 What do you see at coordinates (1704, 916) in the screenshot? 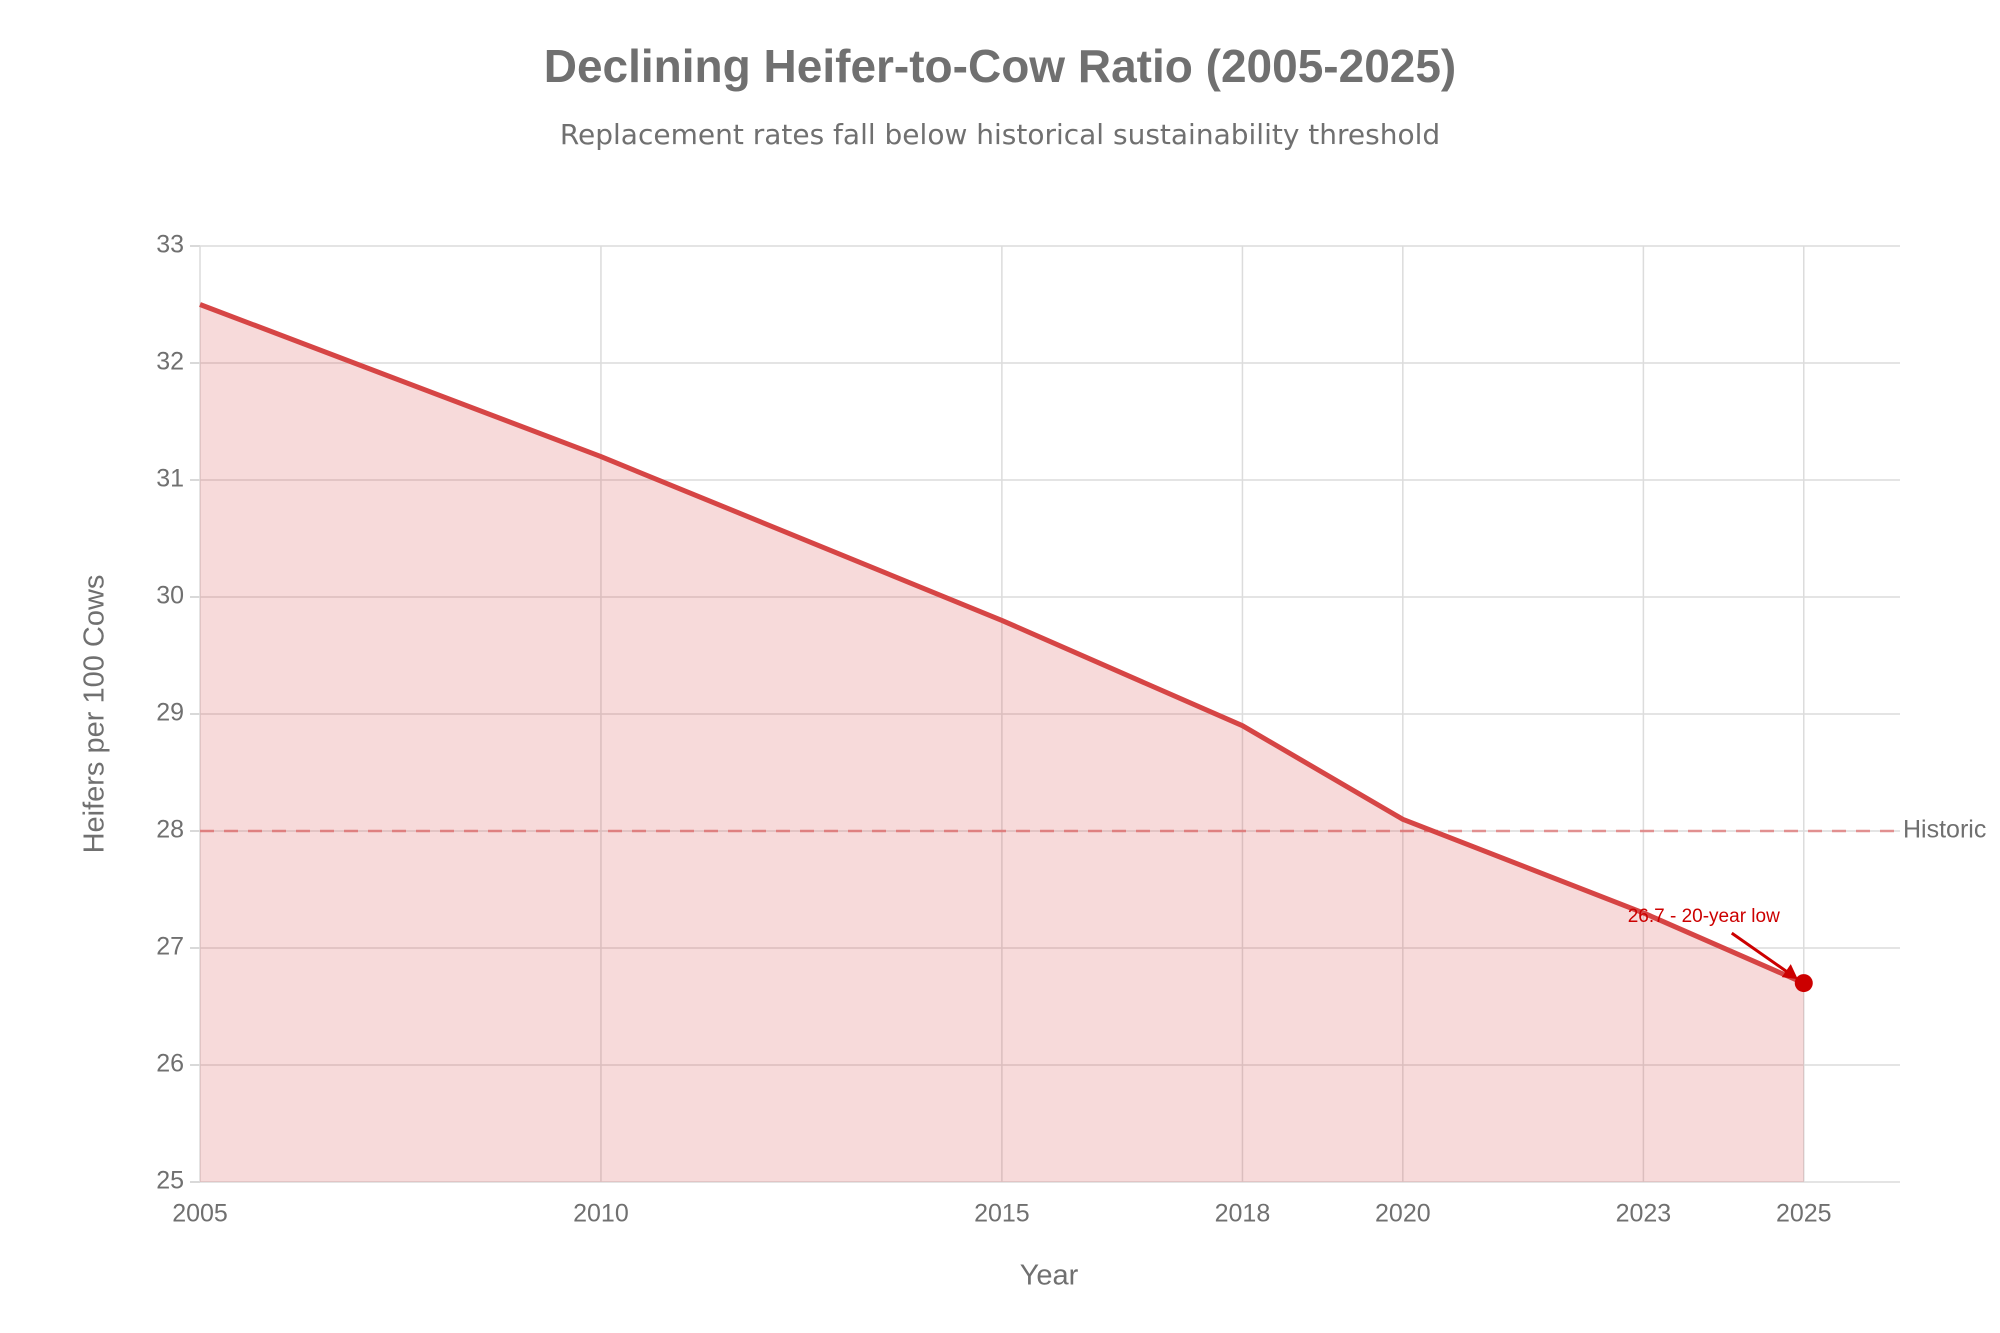
I see `annotation: 26.7 - 20-year low` at bounding box center [1704, 916].